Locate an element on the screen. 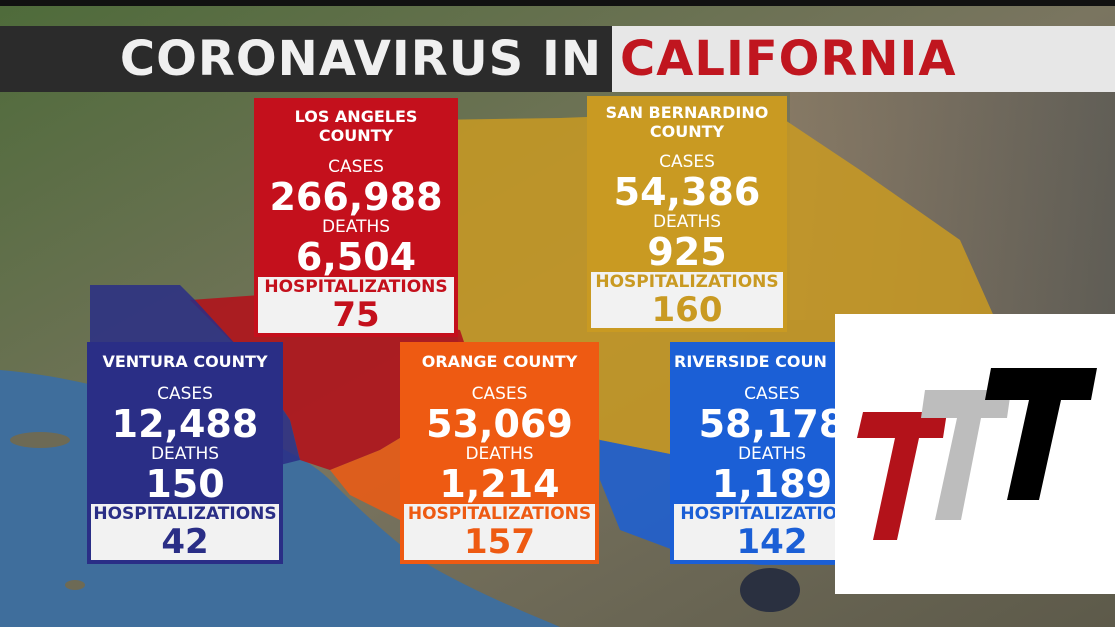 Image resolution: width=1115 pixels, height=627 pixels. hosp-cell: HOSPITALIZATIONS 42 is located at coordinates (185, 532).